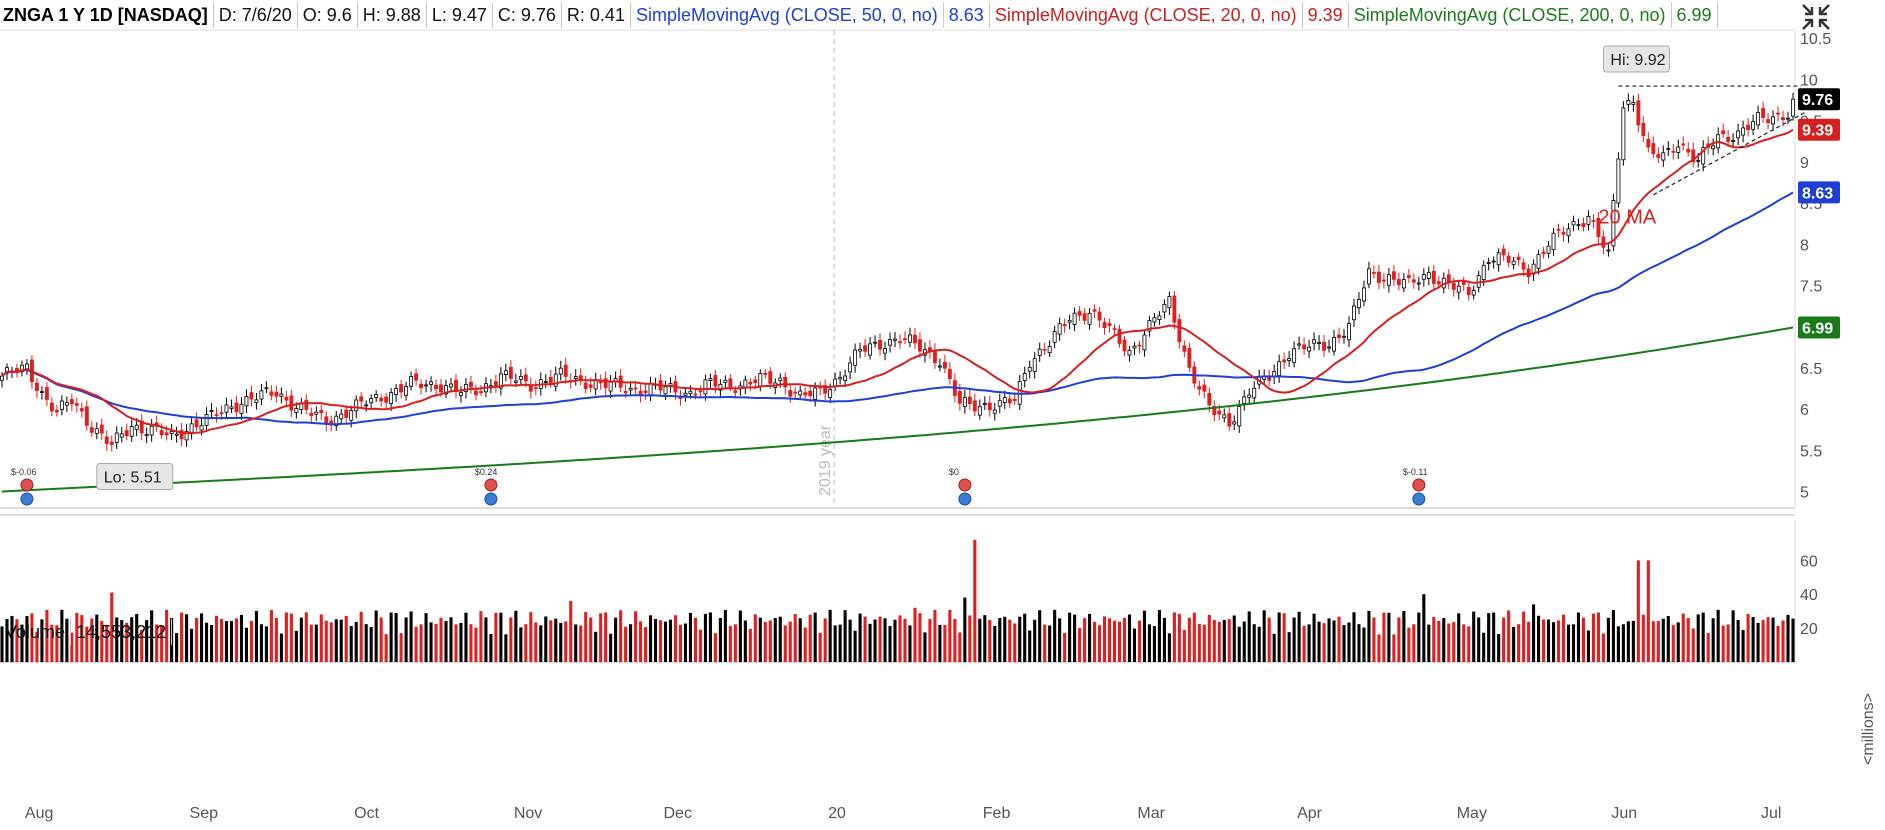 The image size is (1885, 830). Describe the element at coordinates (528, 813) in the screenshot. I see `x-tick-label: Nov` at that location.